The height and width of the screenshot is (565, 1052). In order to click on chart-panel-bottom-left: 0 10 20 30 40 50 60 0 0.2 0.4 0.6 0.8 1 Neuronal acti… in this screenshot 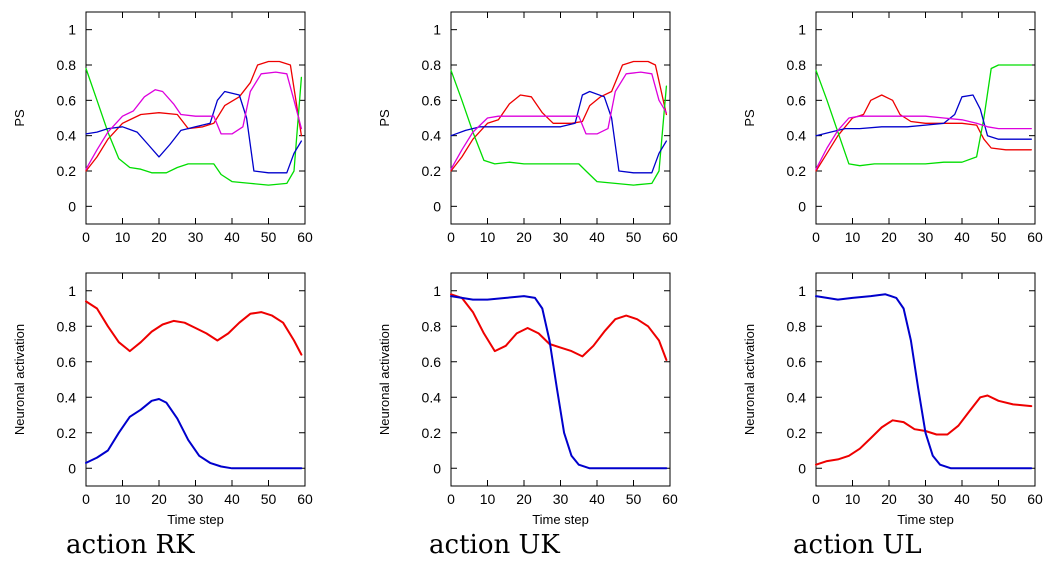, I will do `click(162, 399)`.